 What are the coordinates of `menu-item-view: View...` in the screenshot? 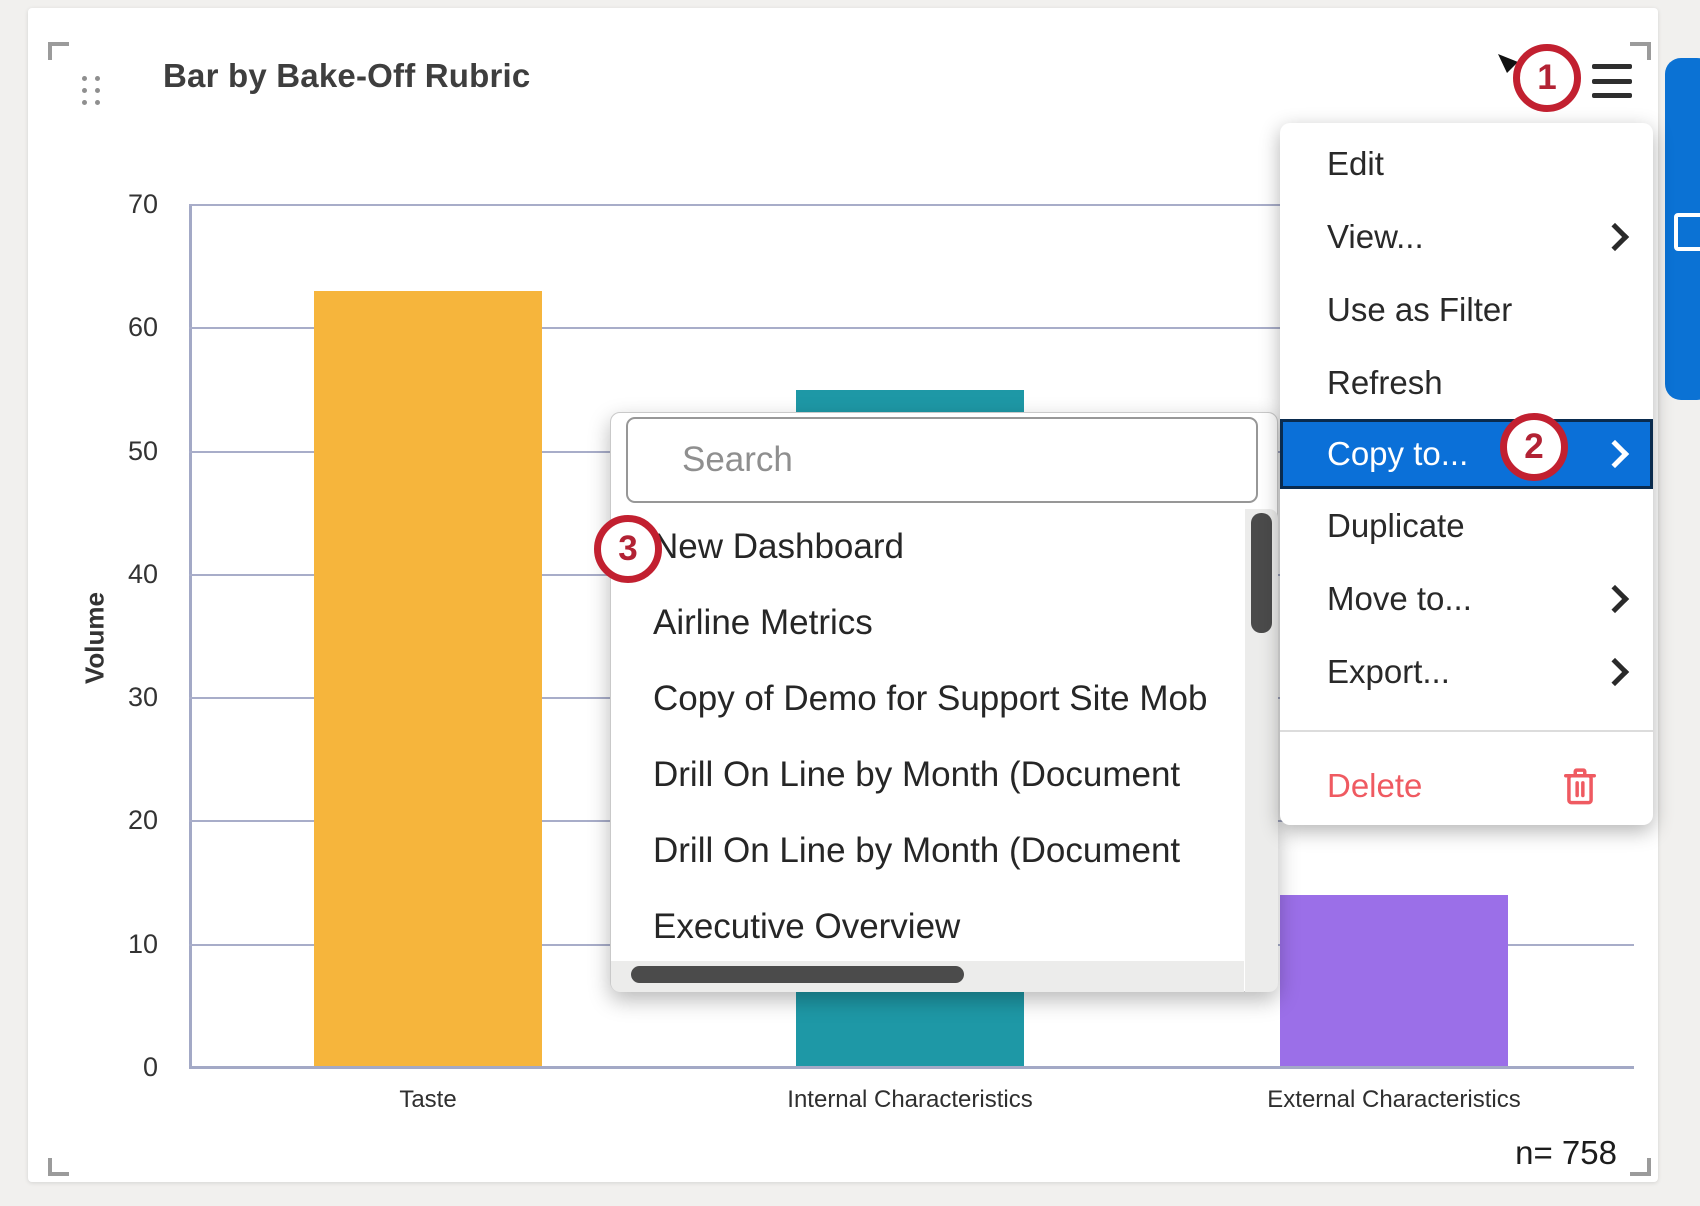 It's located at (1466, 236).